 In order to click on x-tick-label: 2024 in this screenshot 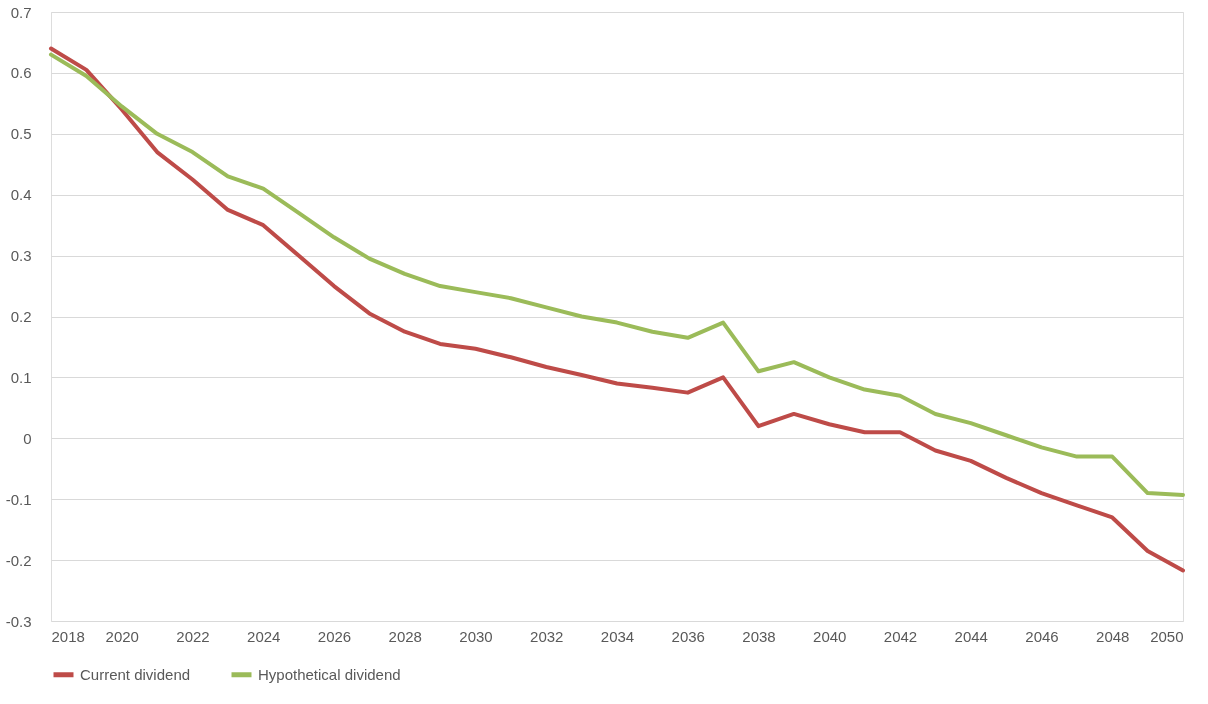, I will do `click(264, 636)`.